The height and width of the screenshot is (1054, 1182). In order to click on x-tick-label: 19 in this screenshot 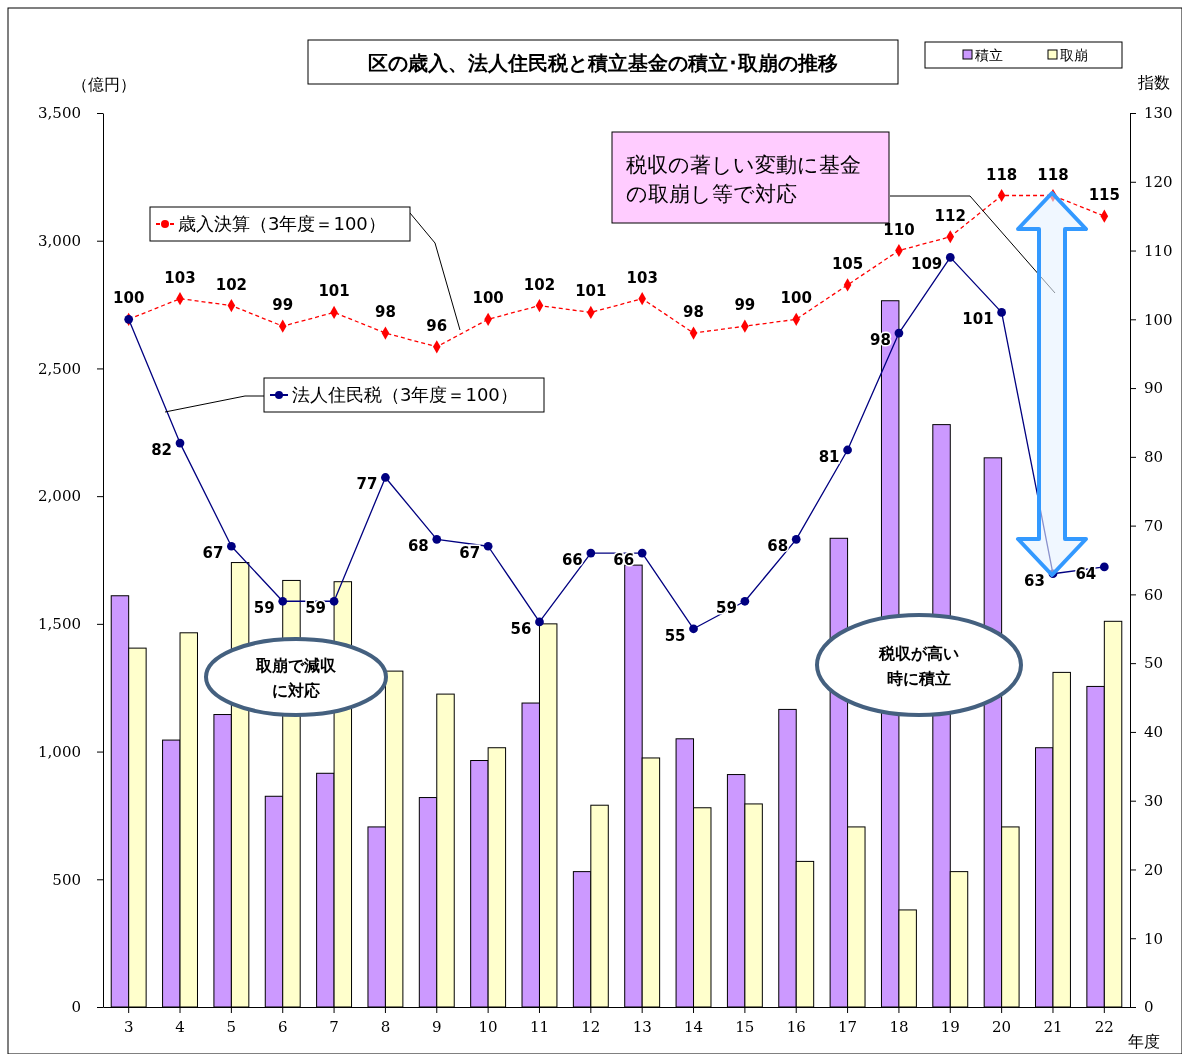, I will do `click(950, 1026)`.